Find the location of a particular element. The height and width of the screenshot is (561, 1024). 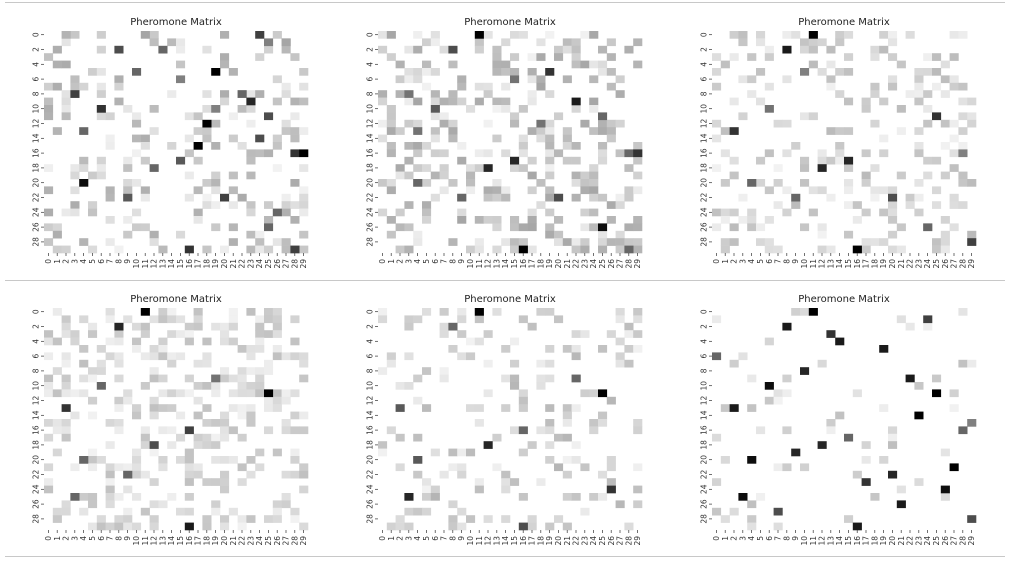

y-tick-label: 22 is located at coordinates (36, 475).